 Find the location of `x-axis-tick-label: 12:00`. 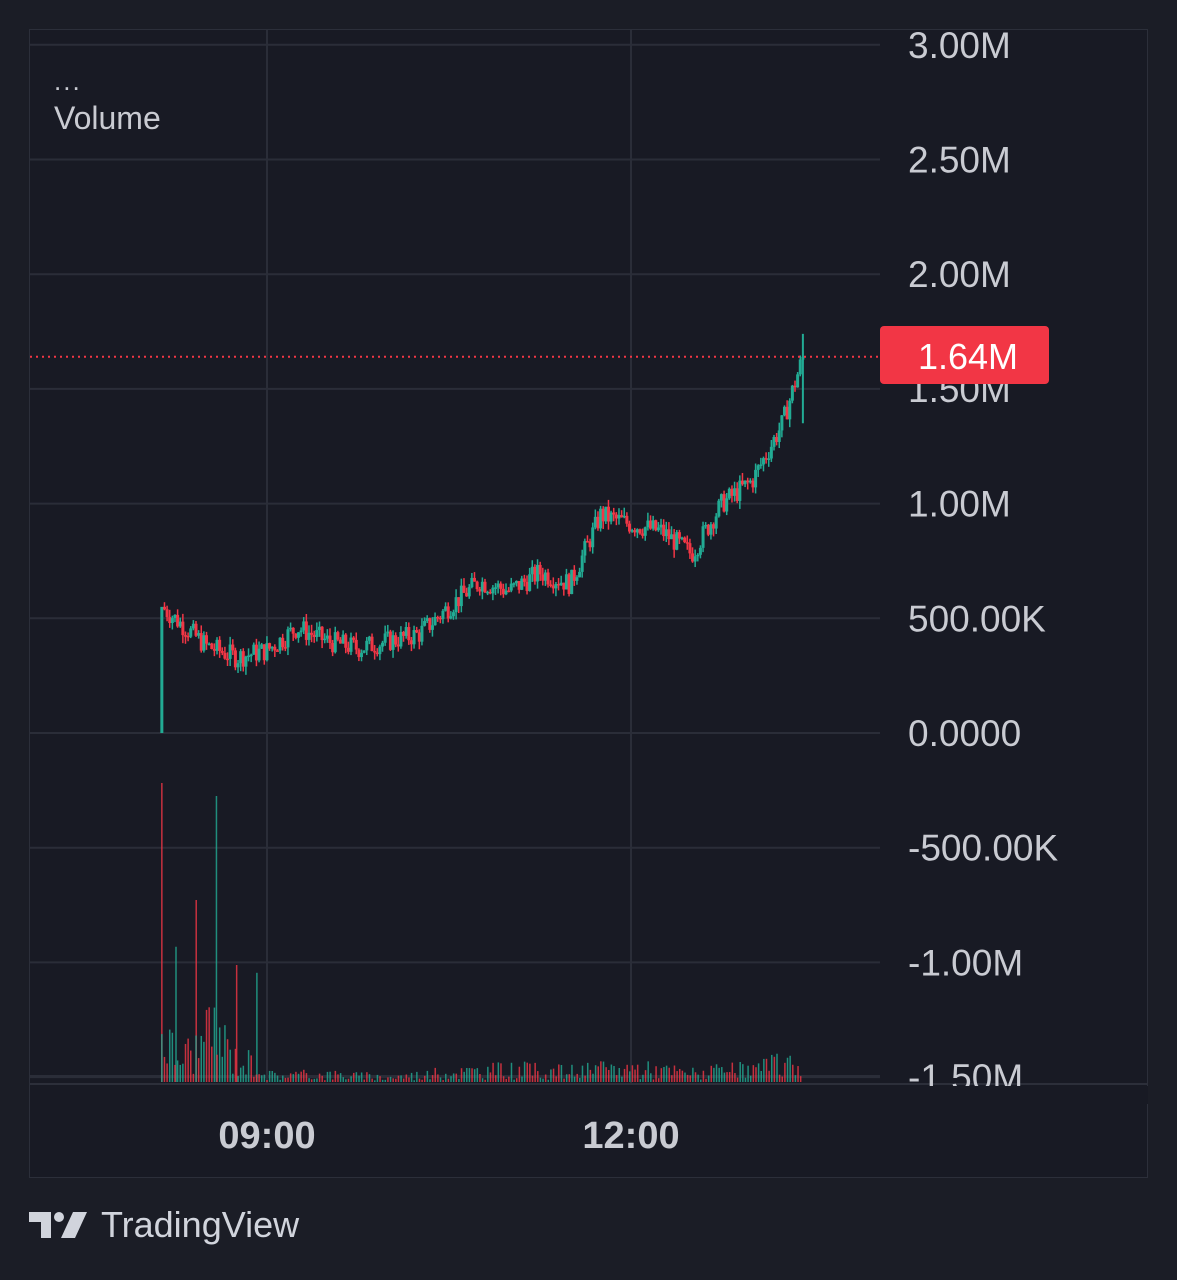

x-axis-tick-label: 12:00 is located at coordinates (630, 1136).